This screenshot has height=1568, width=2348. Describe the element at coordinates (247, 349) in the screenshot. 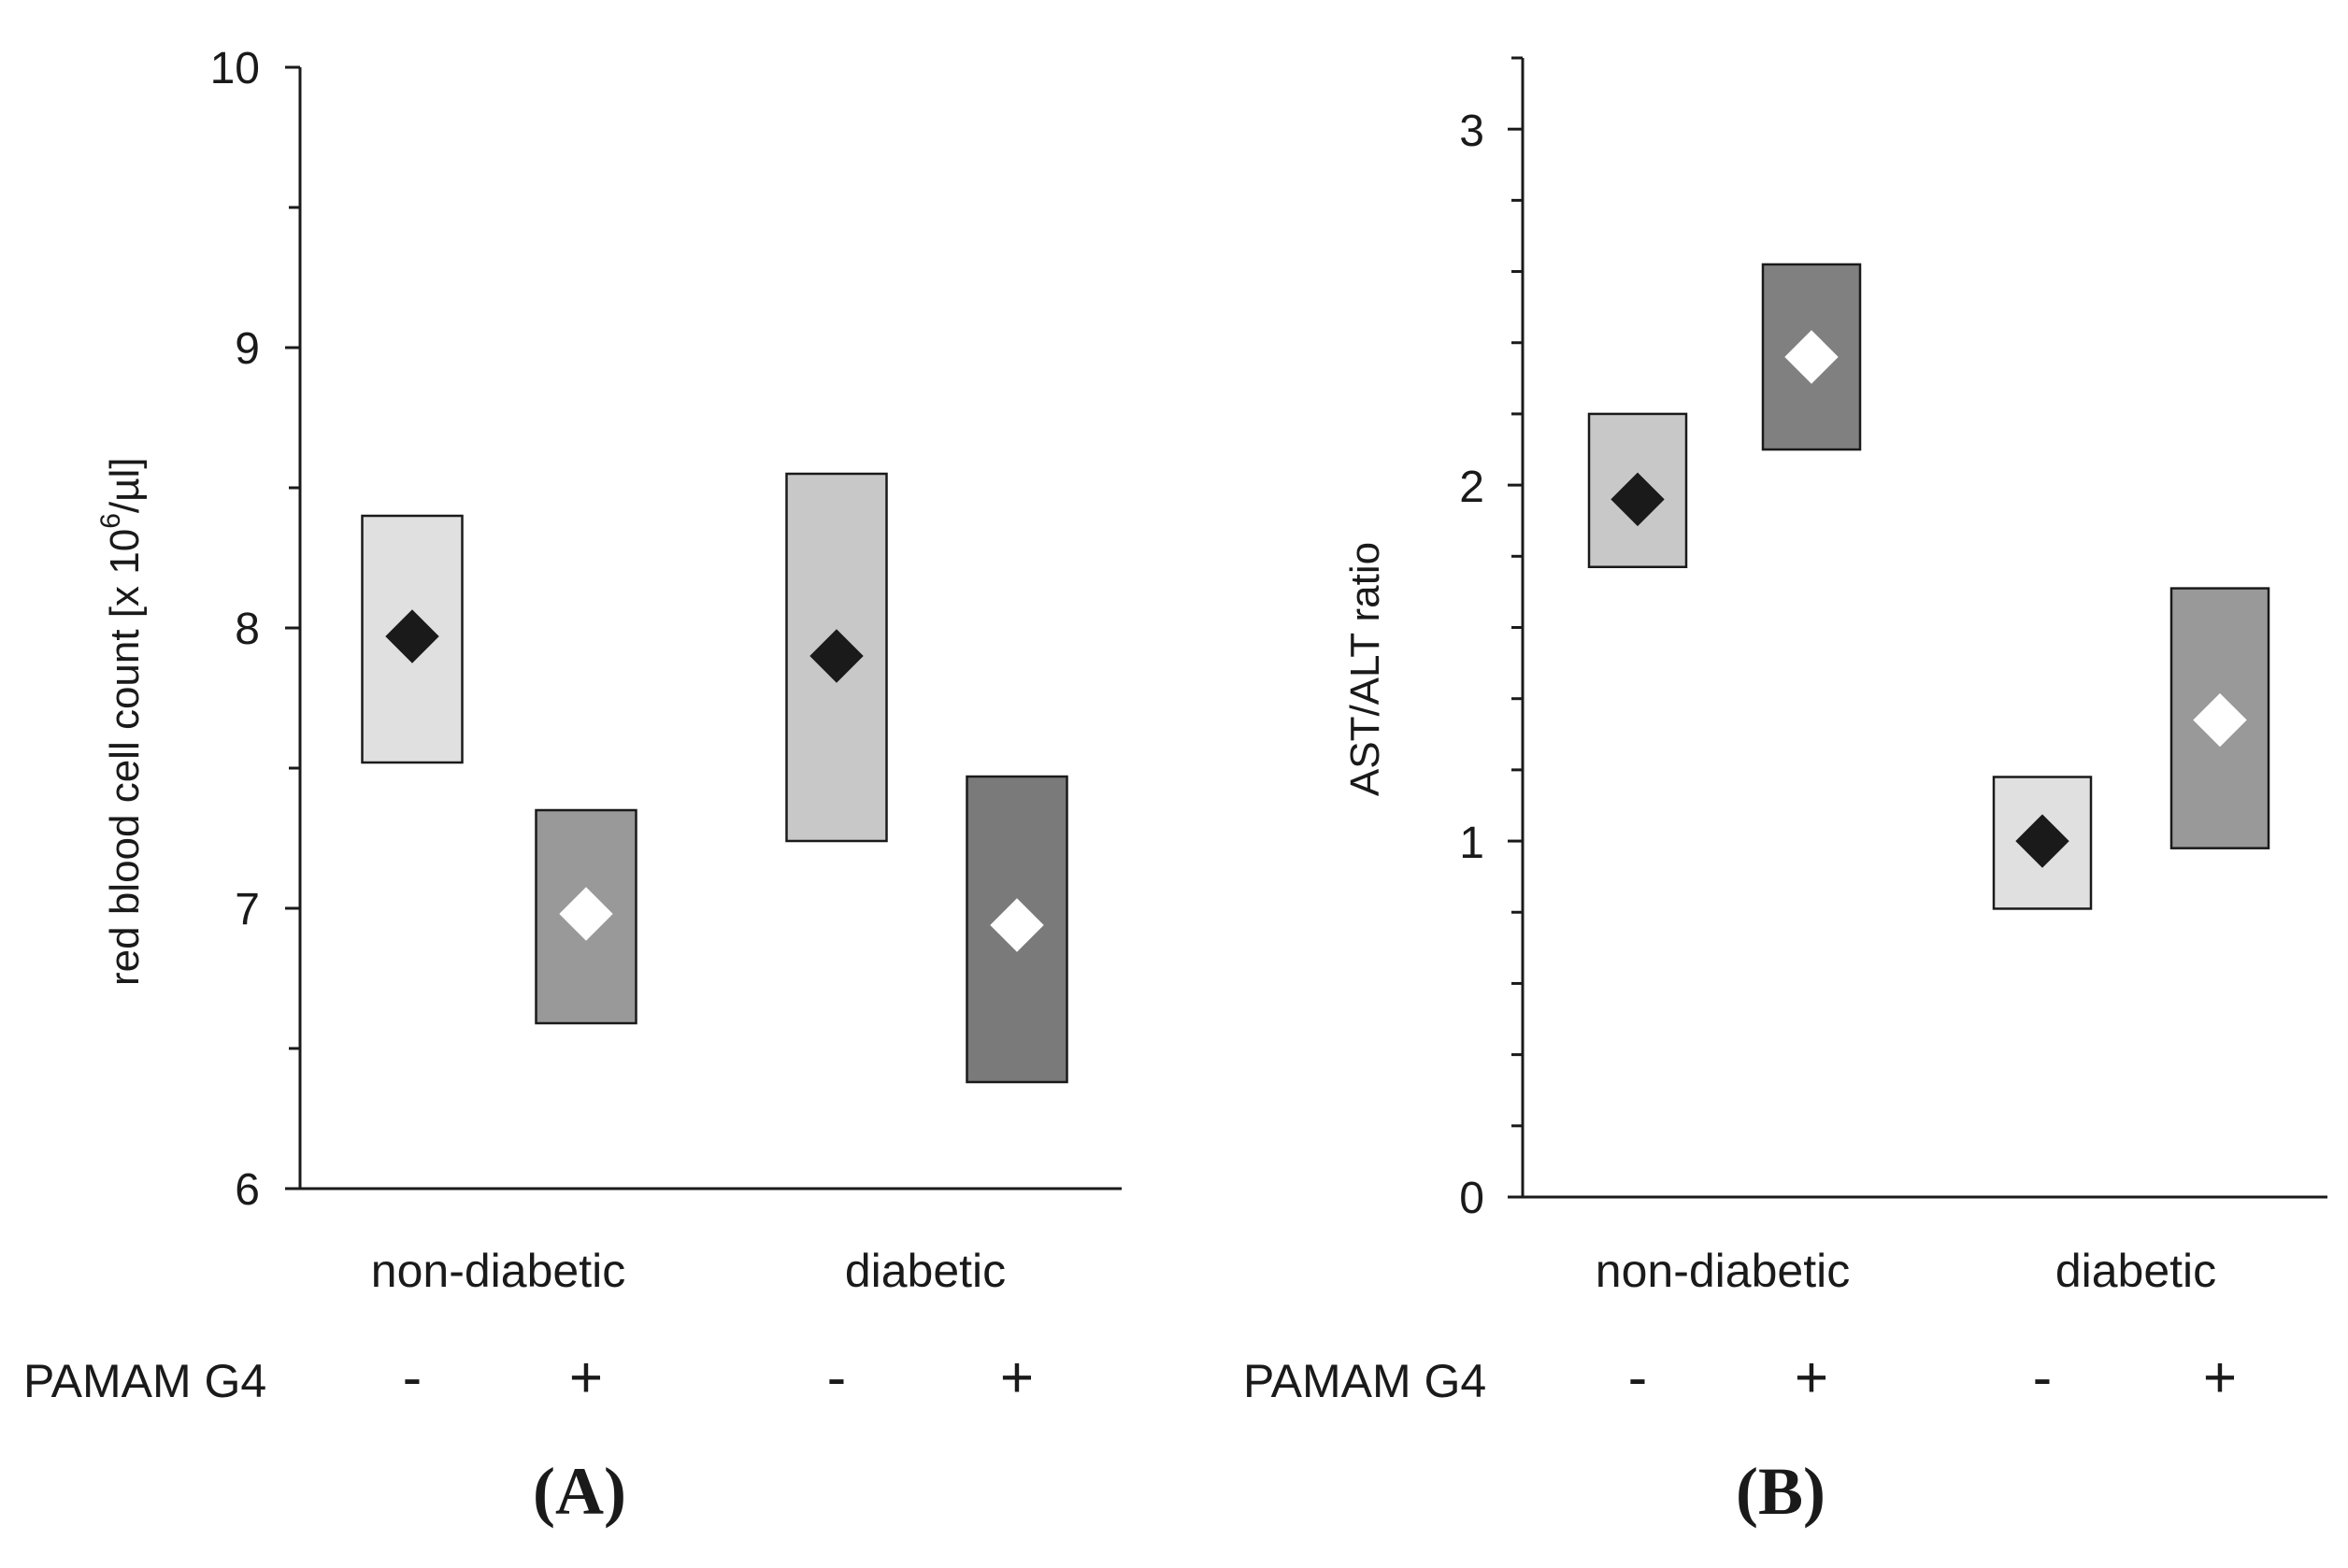

I see `y-tick-label: 9` at that location.